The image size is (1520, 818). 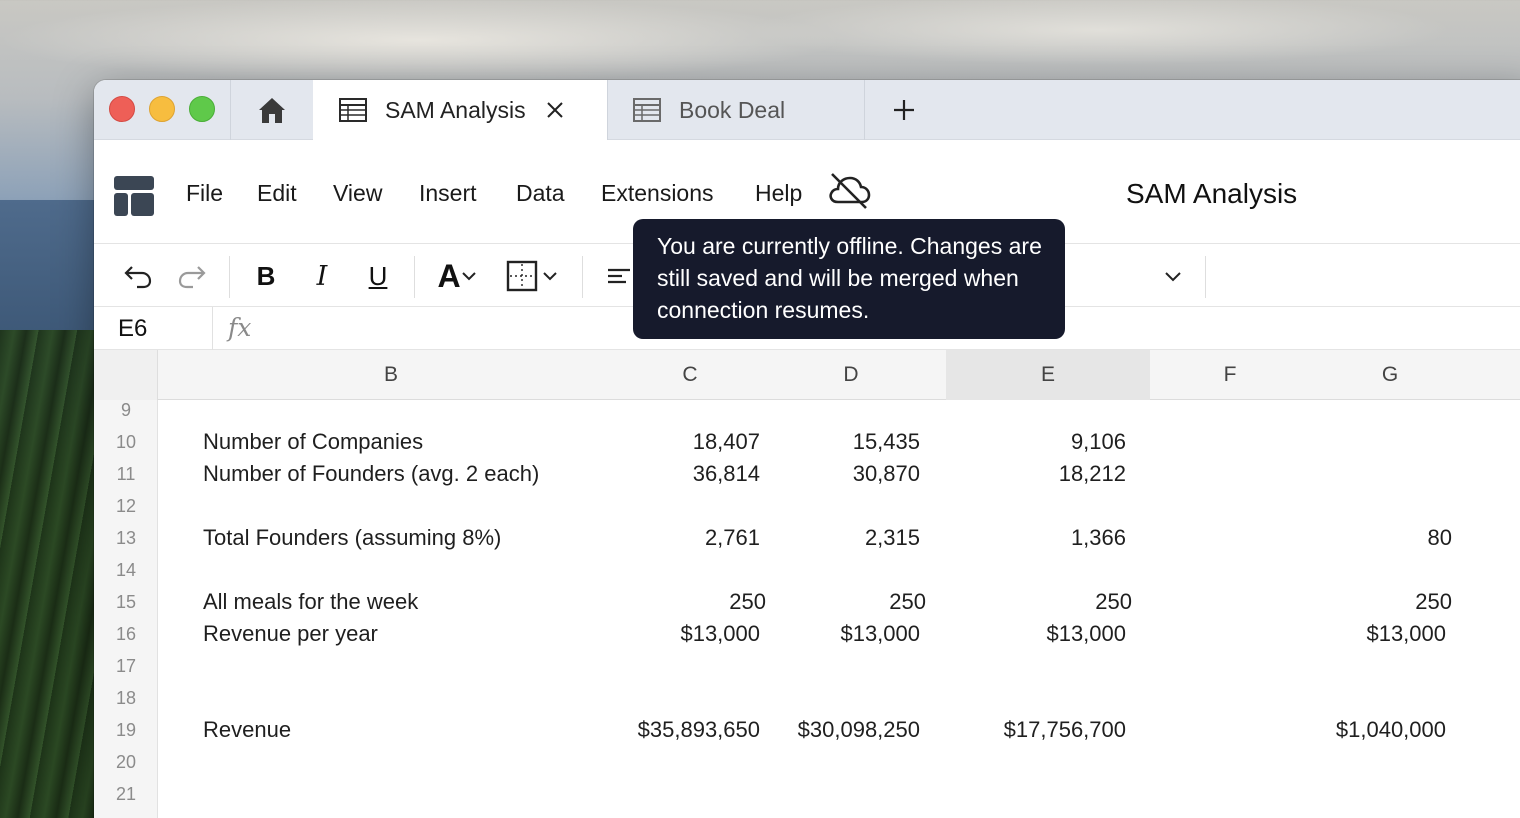 What do you see at coordinates (1086, 633) in the screenshot?
I see `cell-e: $13,000` at bounding box center [1086, 633].